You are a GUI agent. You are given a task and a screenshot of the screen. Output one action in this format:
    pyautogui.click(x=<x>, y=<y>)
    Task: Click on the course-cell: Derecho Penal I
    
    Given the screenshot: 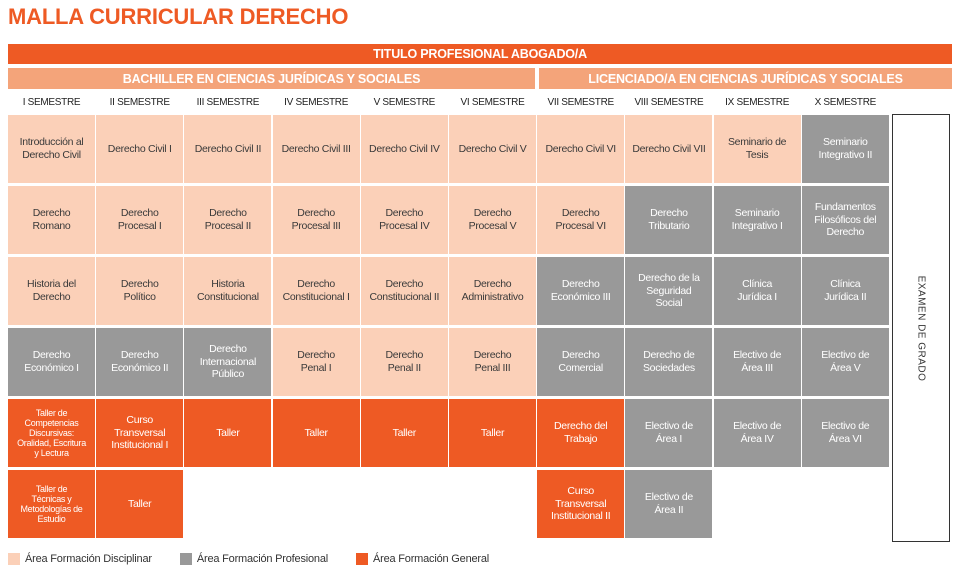 What is the action you would take?
    pyautogui.click(x=316, y=362)
    